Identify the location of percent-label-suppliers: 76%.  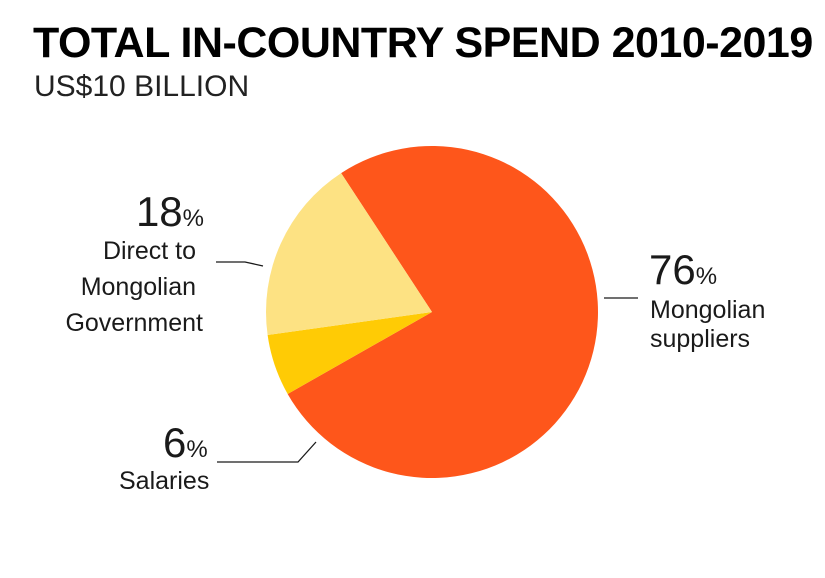
(683, 269).